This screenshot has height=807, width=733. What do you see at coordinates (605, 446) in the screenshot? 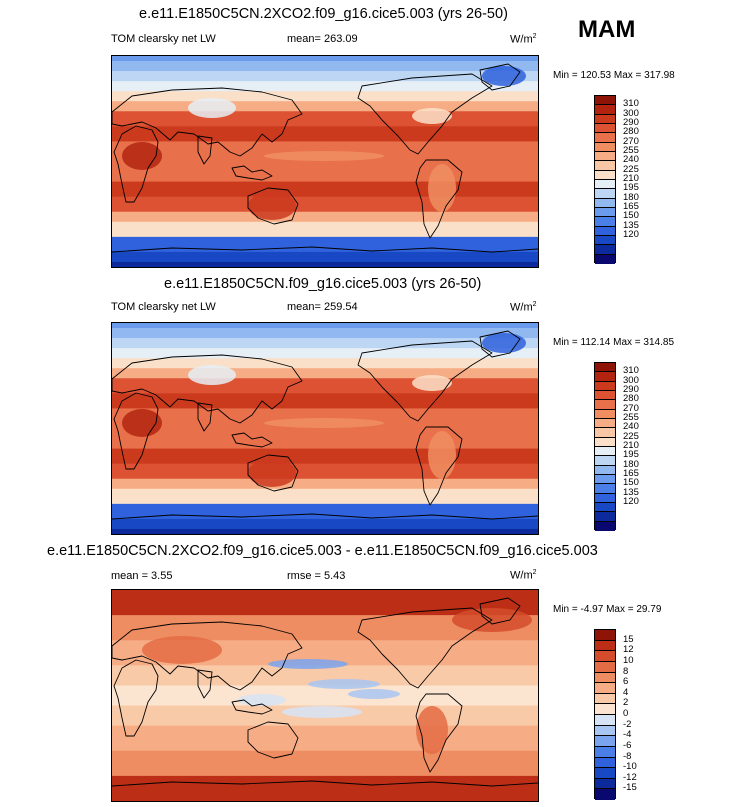
I see `panel2-colorbar` at bounding box center [605, 446].